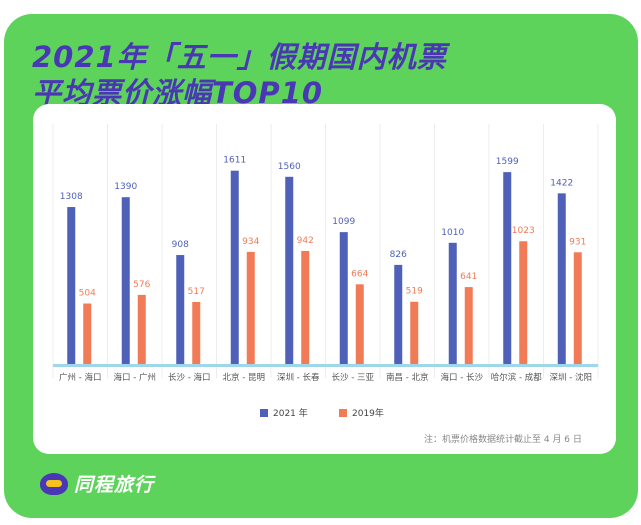 The height and width of the screenshot is (525, 641). Describe the element at coordinates (561, 183) in the screenshot. I see `data-label: 1422` at that location.